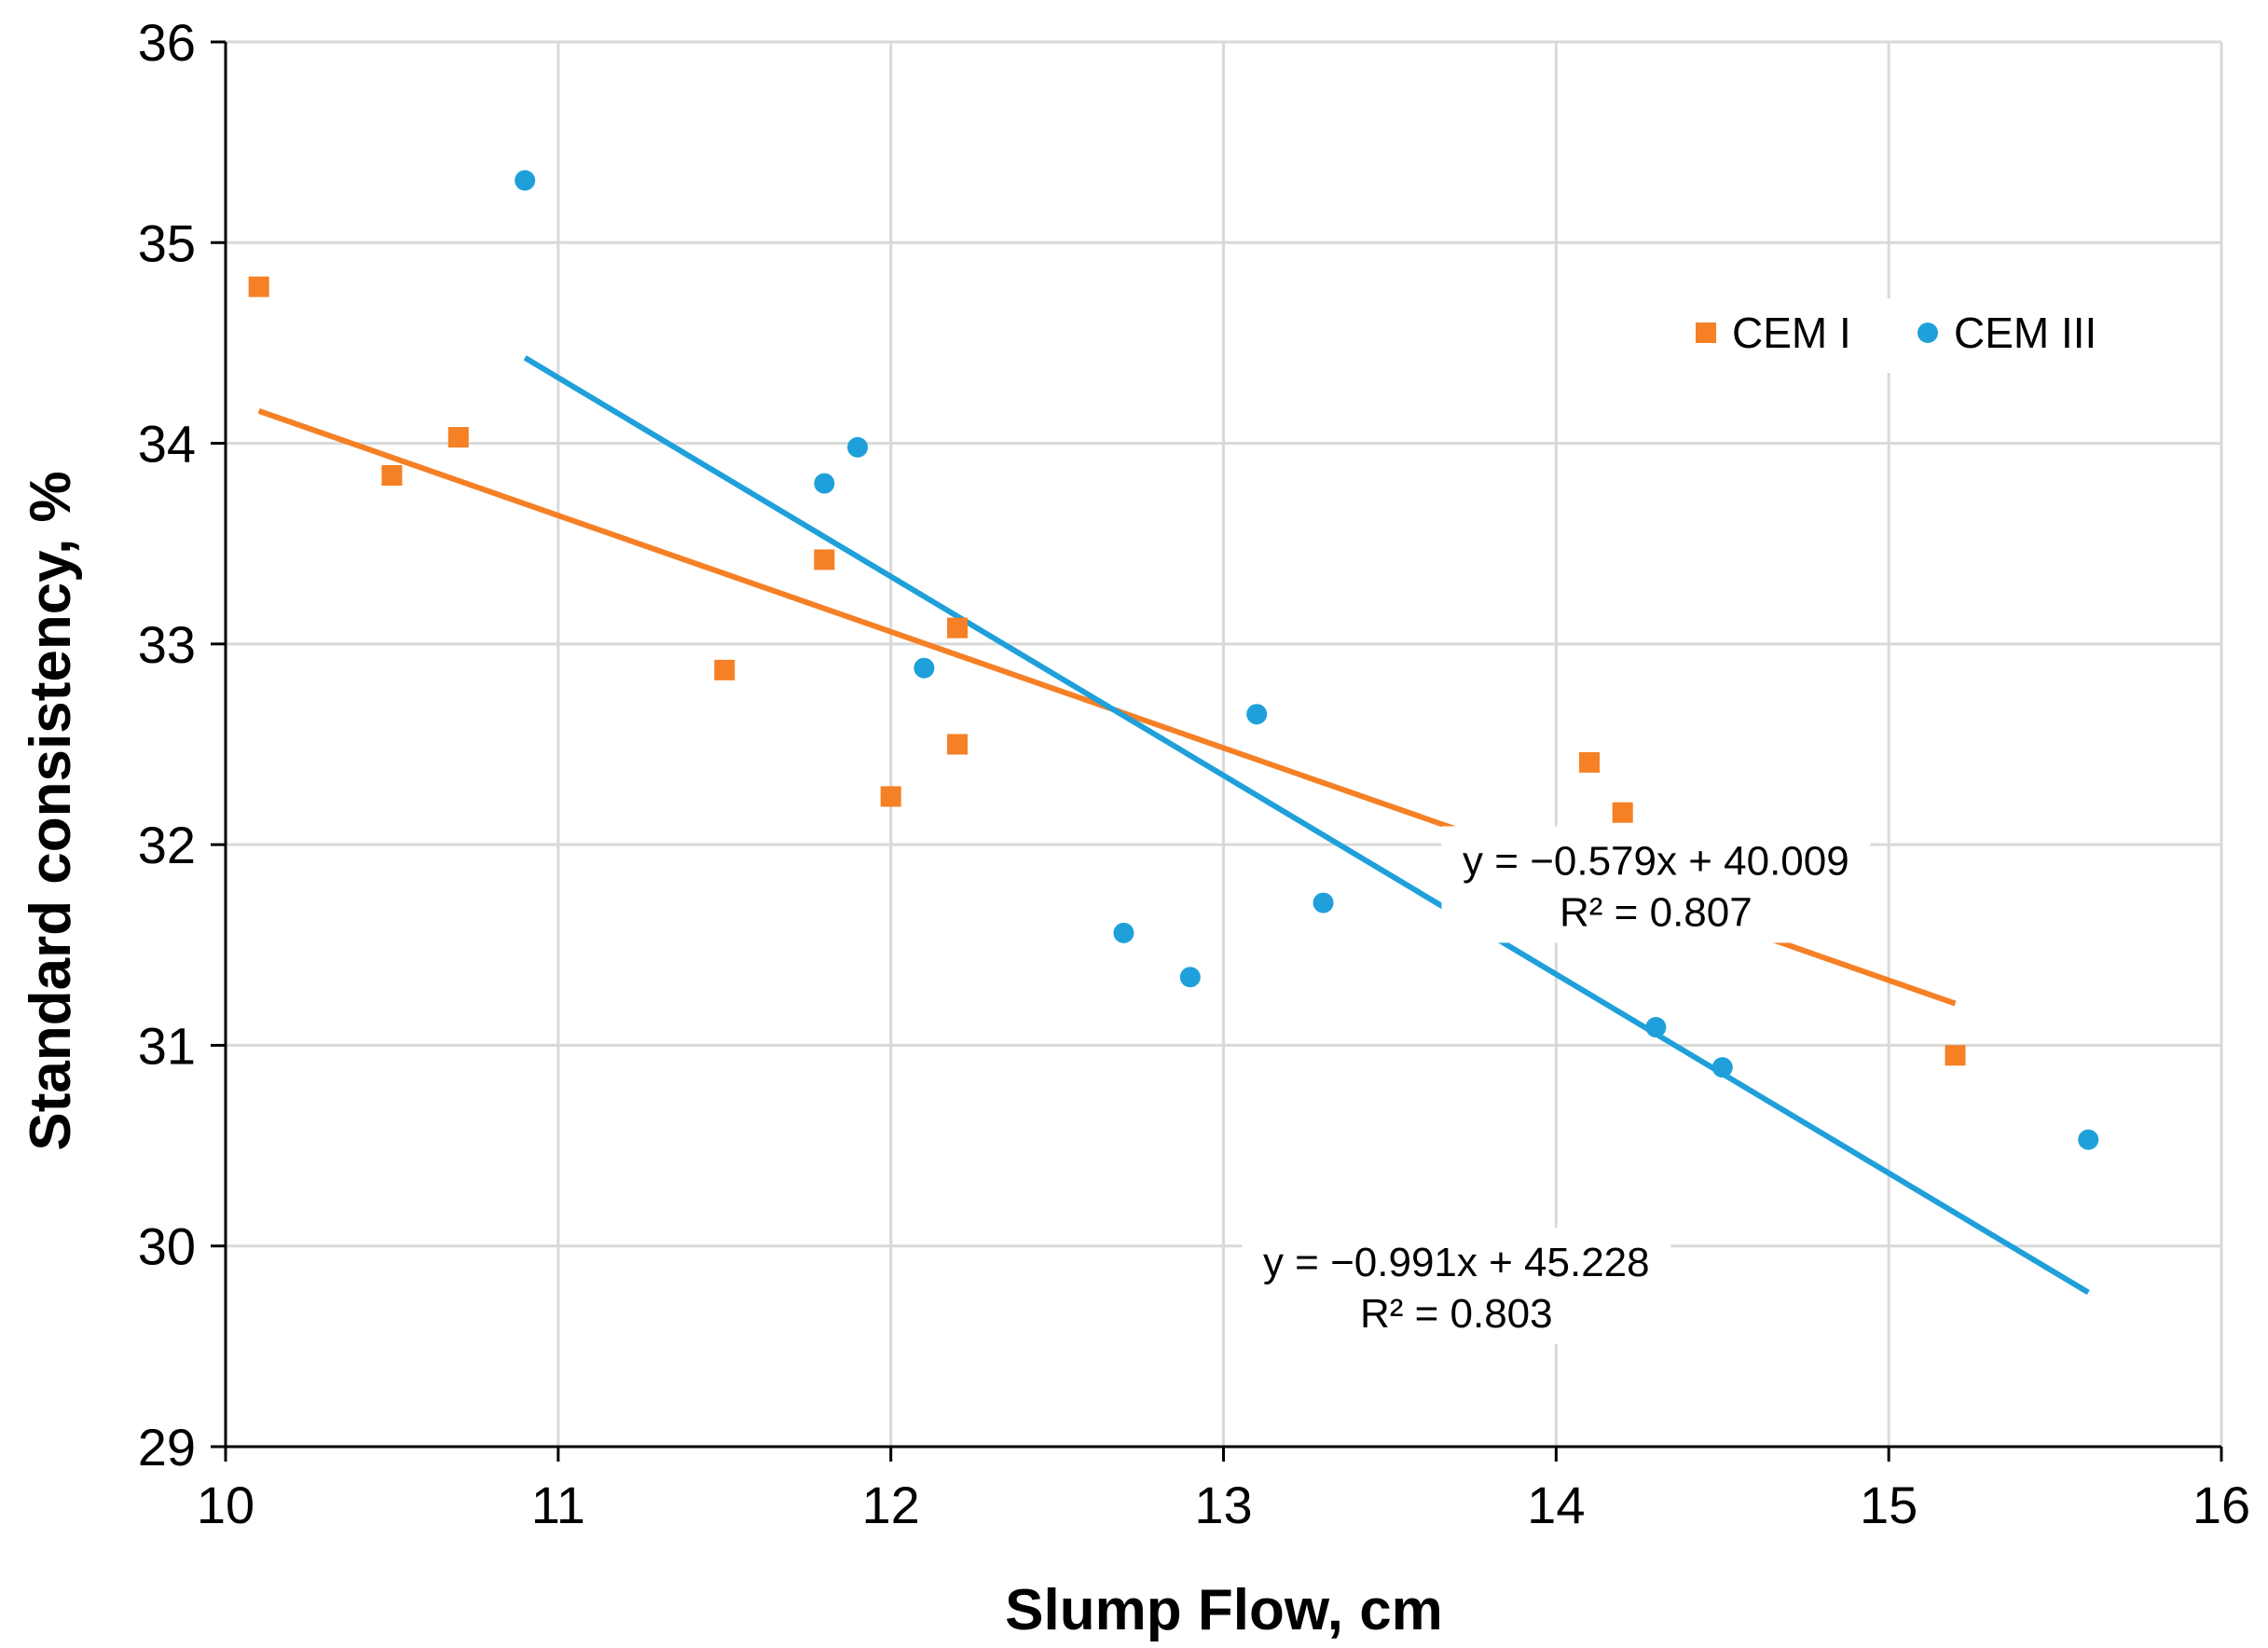 This screenshot has height=1648, width=2268. Describe the element at coordinates (167, 242) in the screenshot. I see `y-tick-label: 35` at that location.